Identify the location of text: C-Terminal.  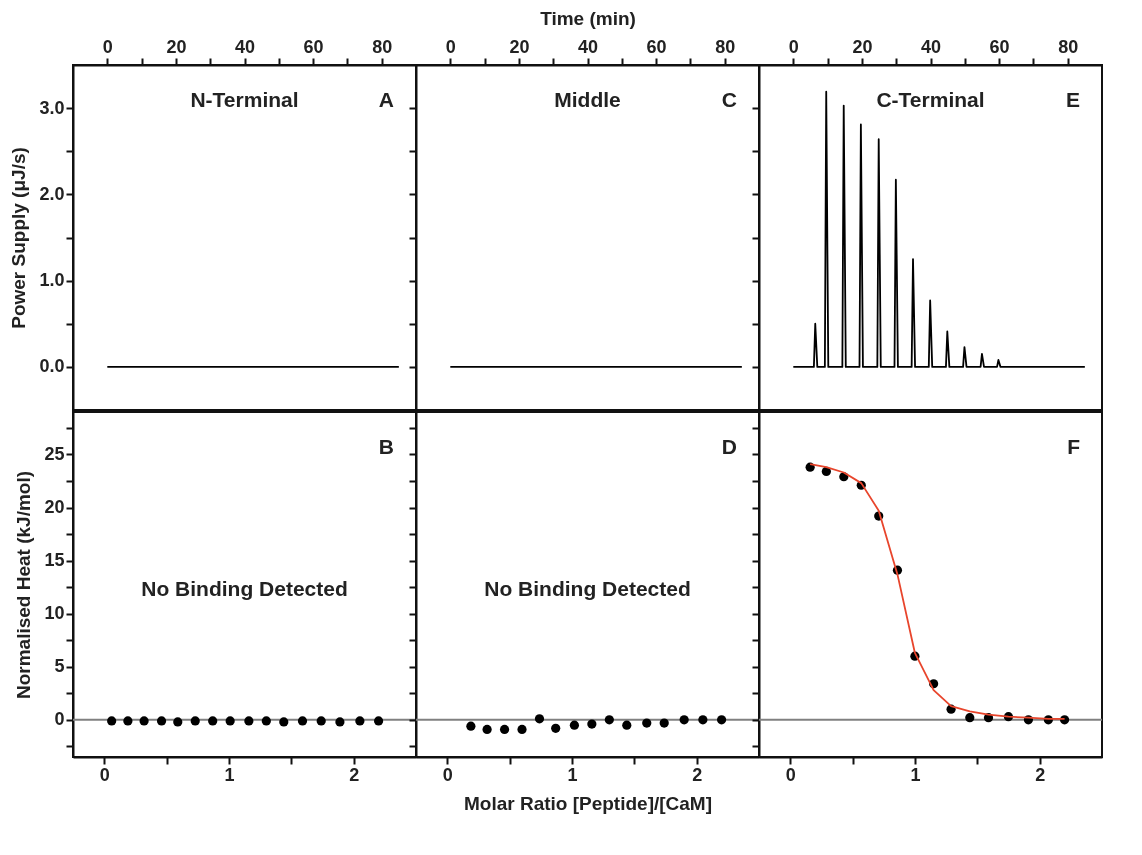
(930, 99).